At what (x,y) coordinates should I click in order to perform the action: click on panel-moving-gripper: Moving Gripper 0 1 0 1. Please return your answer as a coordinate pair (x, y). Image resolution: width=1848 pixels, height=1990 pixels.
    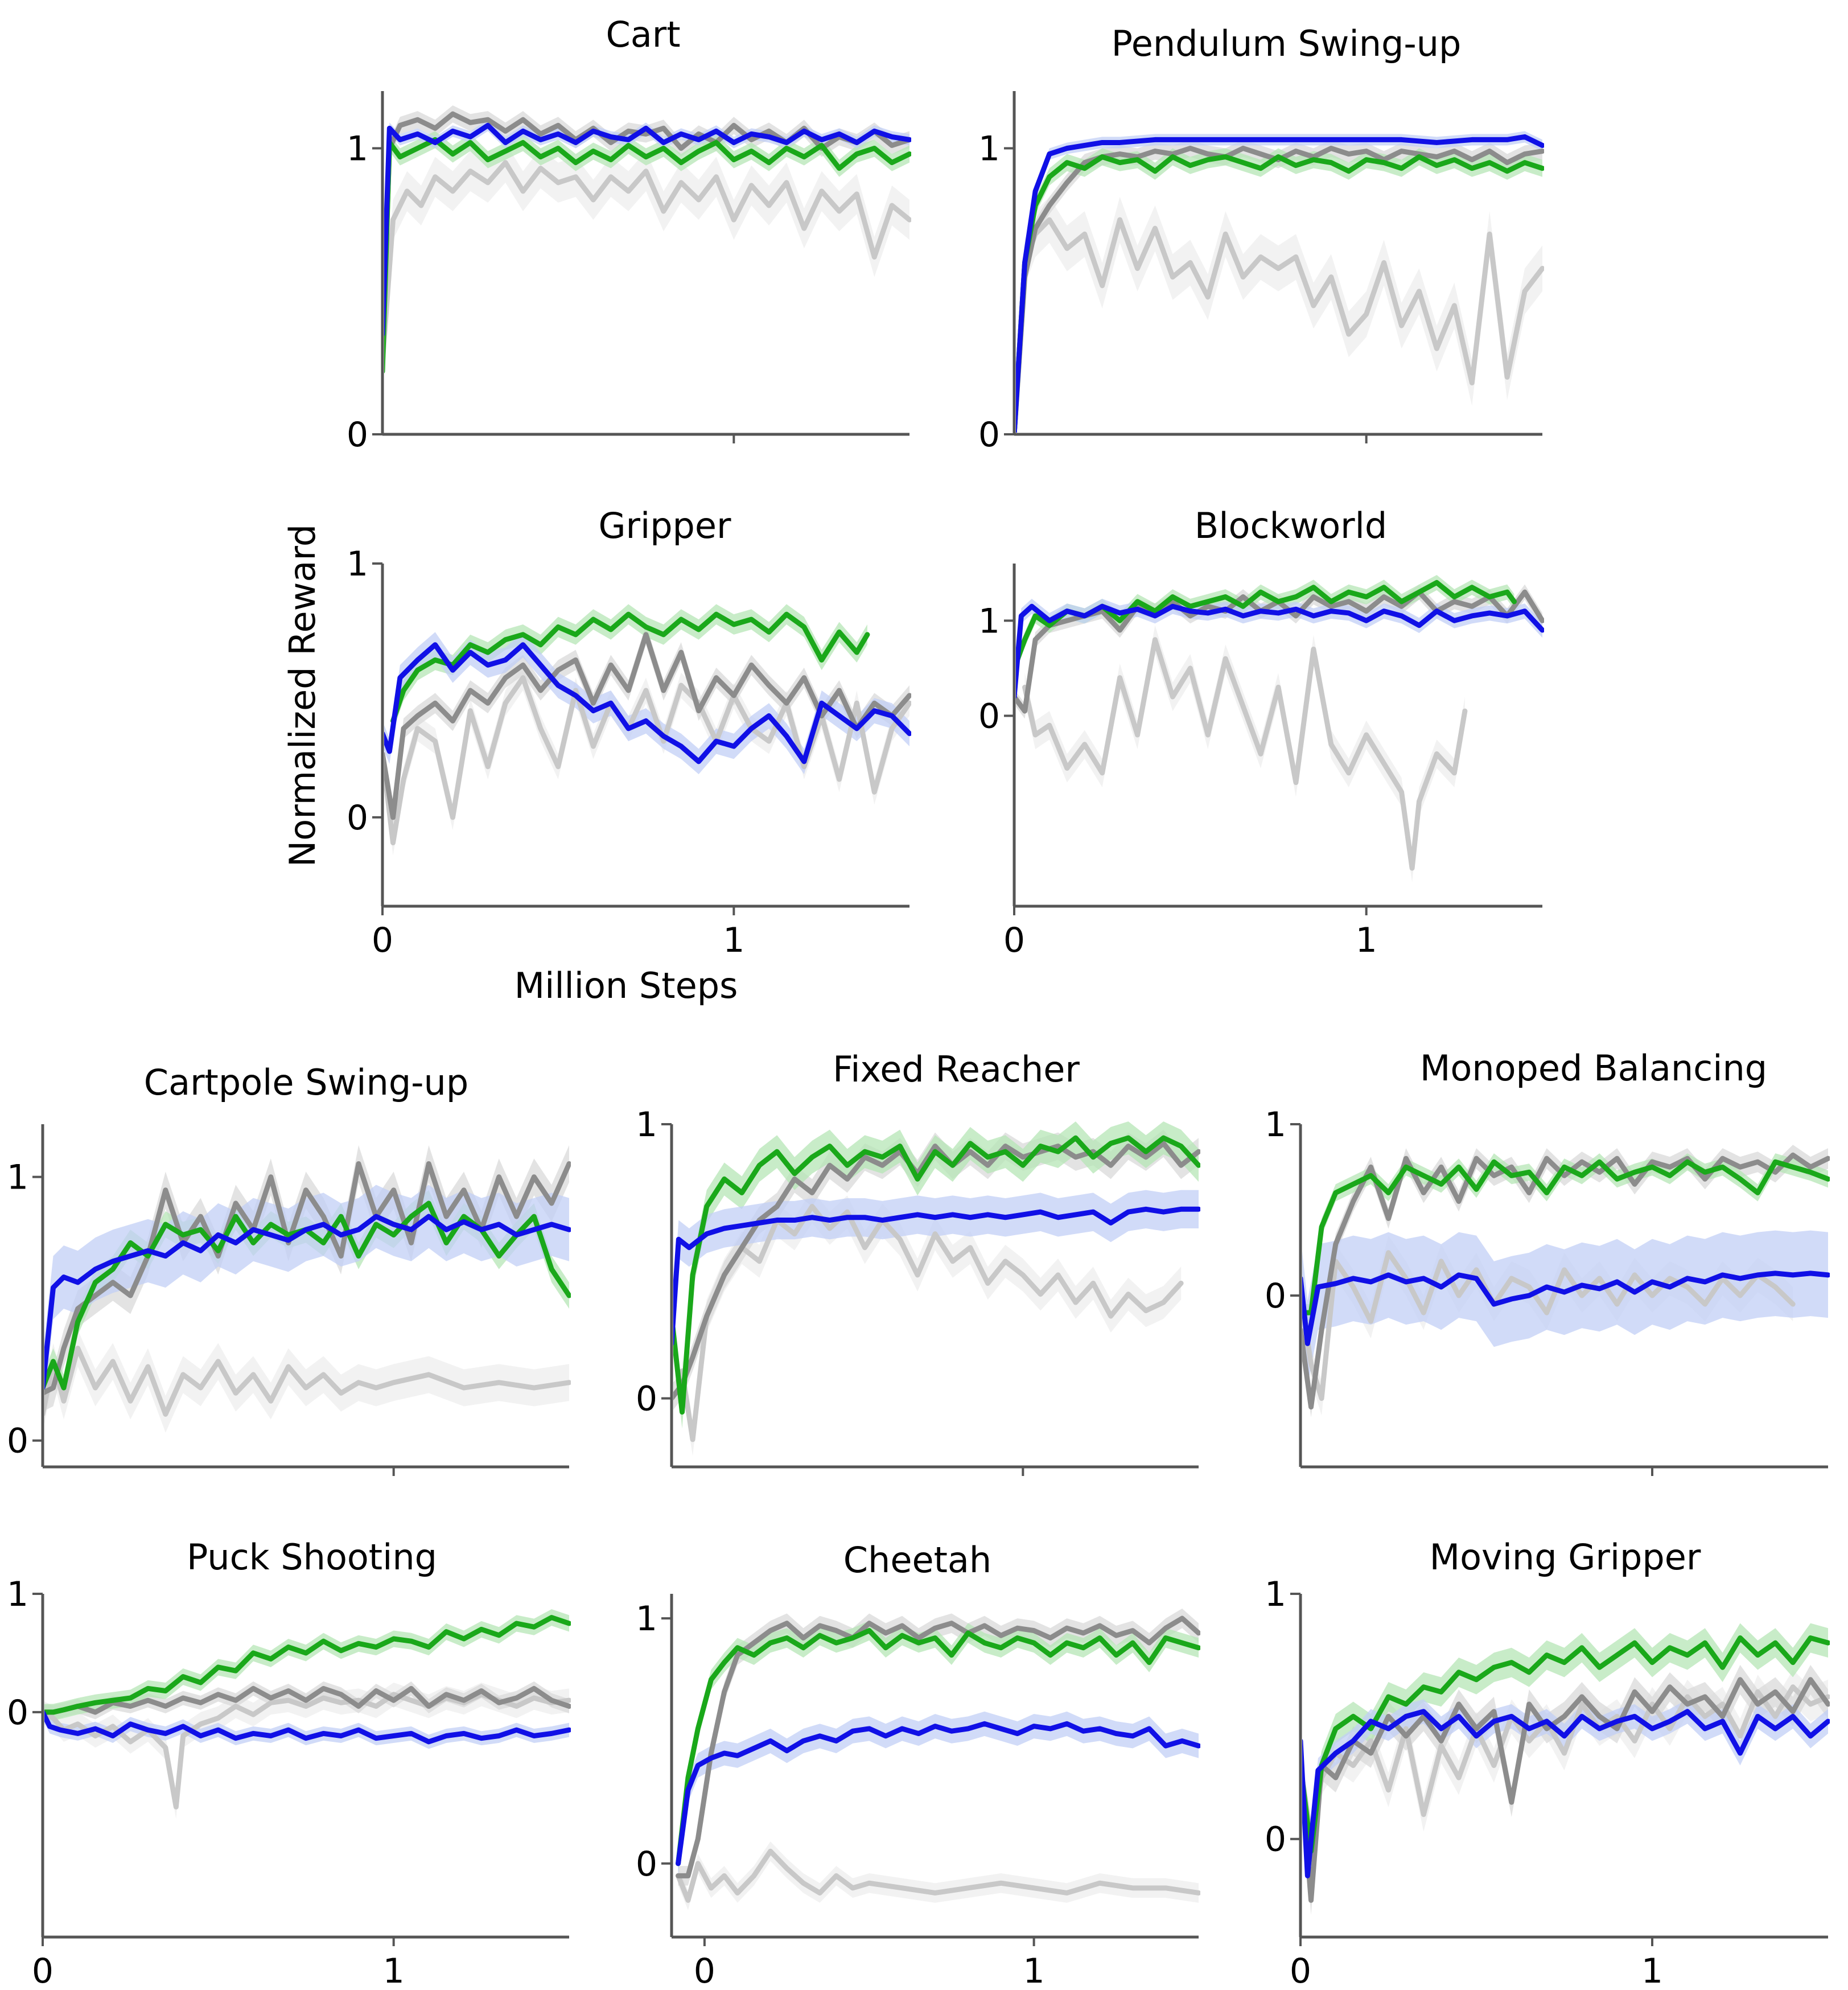
    Looking at the image, I should click on (1547, 1763).